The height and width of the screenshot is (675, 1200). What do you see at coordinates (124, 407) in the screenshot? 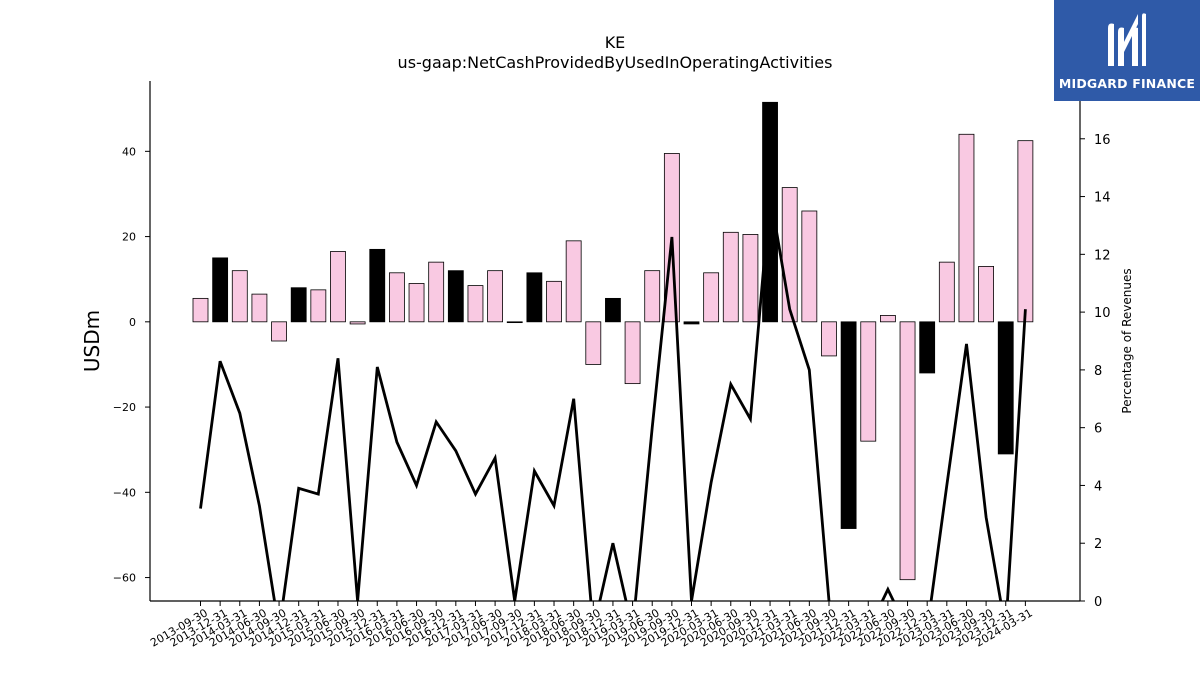
I see `y-tick-label: −20` at bounding box center [124, 407].